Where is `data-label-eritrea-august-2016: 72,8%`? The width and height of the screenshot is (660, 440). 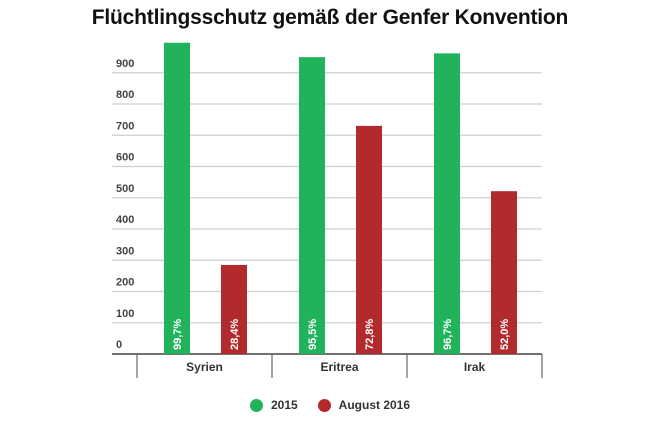
data-label-eritrea-august-2016: 72,8% is located at coordinates (370, 334).